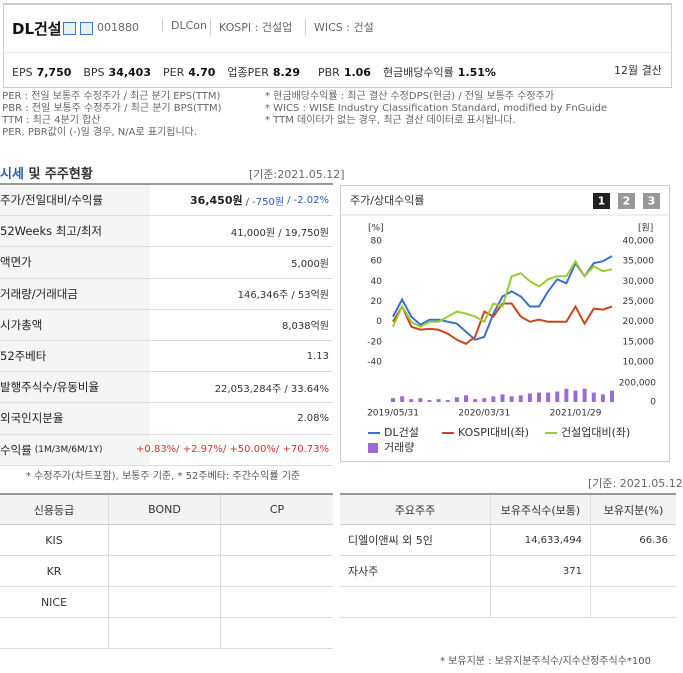 The height and width of the screenshot is (673, 683). Describe the element at coordinates (357, 72) in the screenshot. I see `metric-value: 1.06` at that location.